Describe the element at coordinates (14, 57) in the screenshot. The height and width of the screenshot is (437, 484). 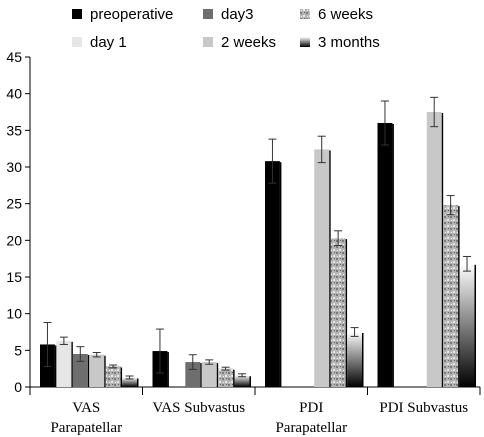
I see `y-tick-label: 45` at that location.